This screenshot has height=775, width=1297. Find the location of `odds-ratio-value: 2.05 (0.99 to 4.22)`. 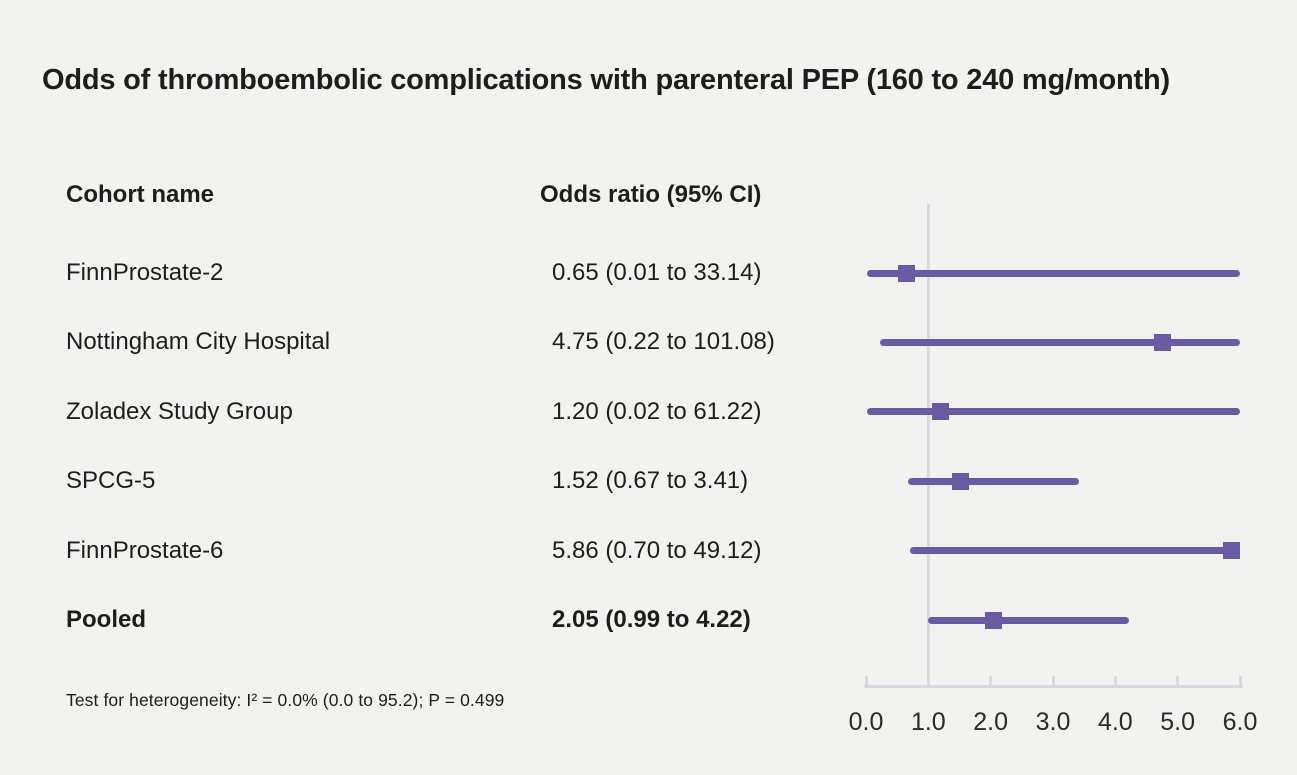

odds-ratio-value: 2.05 (0.99 to 4.22) is located at coordinates (651, 619).